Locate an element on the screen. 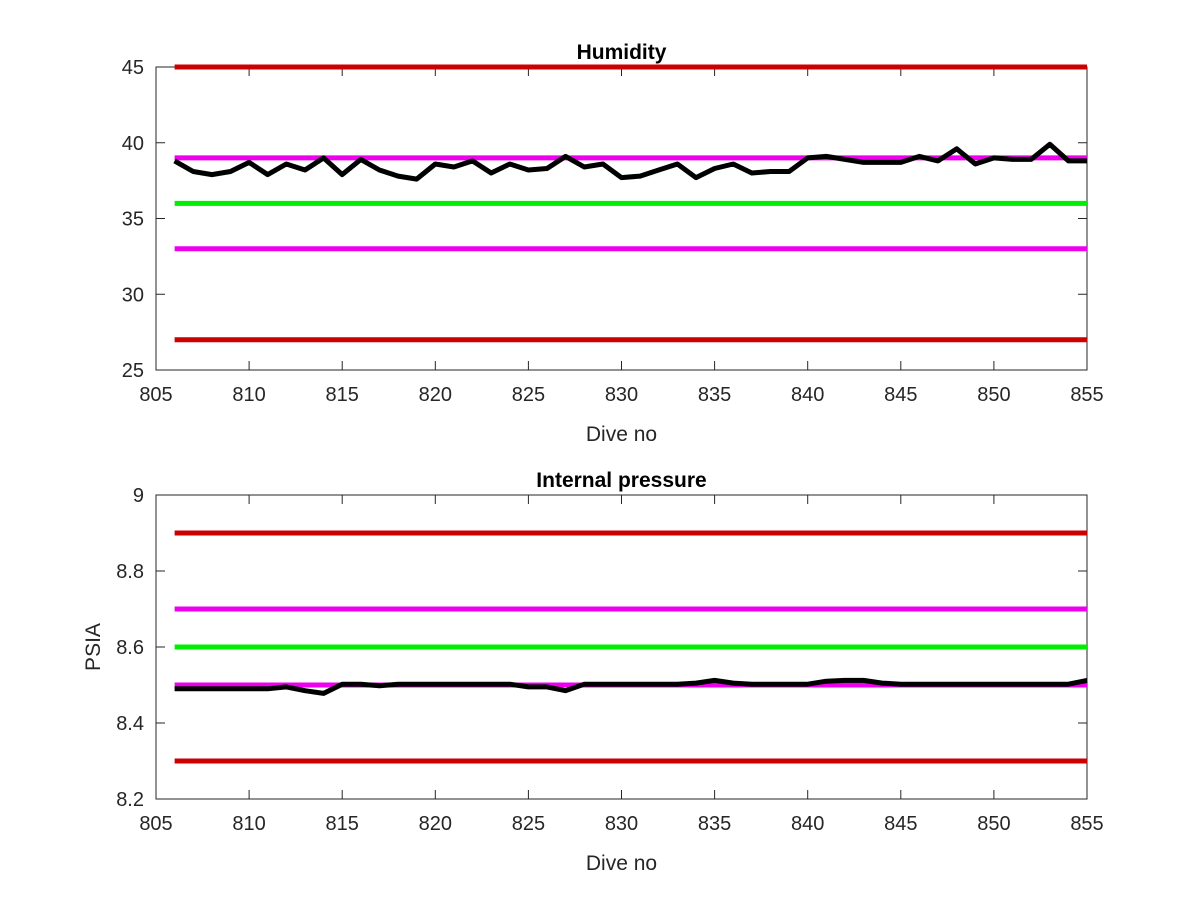  y-tick-label: 45 is located at coordinates (133, 68).